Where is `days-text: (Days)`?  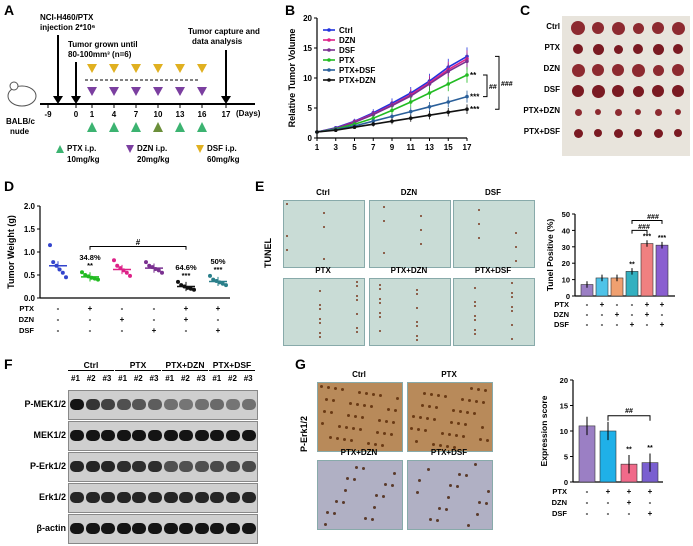 days-text: (Days) is located at coordinates (248, 113).